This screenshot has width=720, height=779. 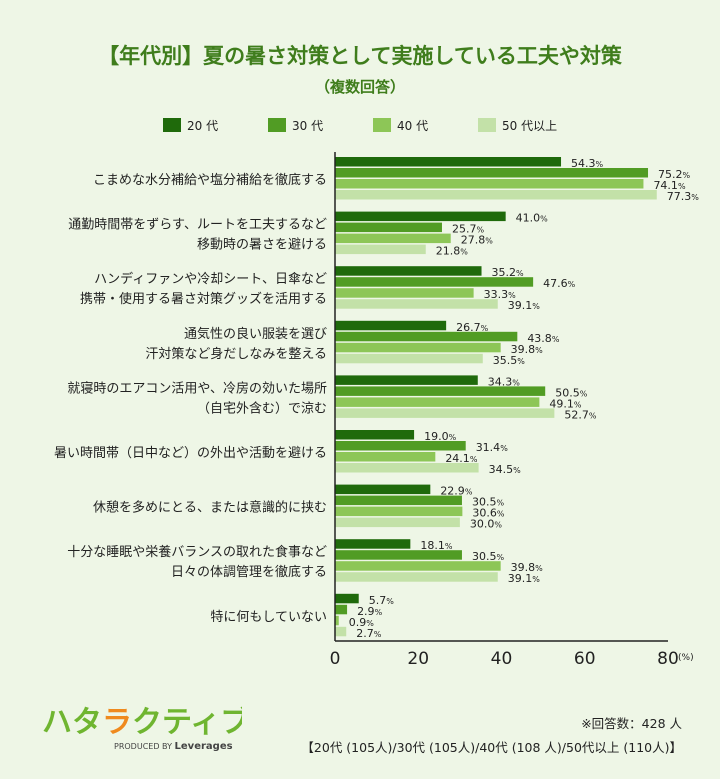 What do you see at coordinates (255, 334) in the screenshot?
I see `category-label: 通気性の良い服装を選び` at bounding box center [255, 334].